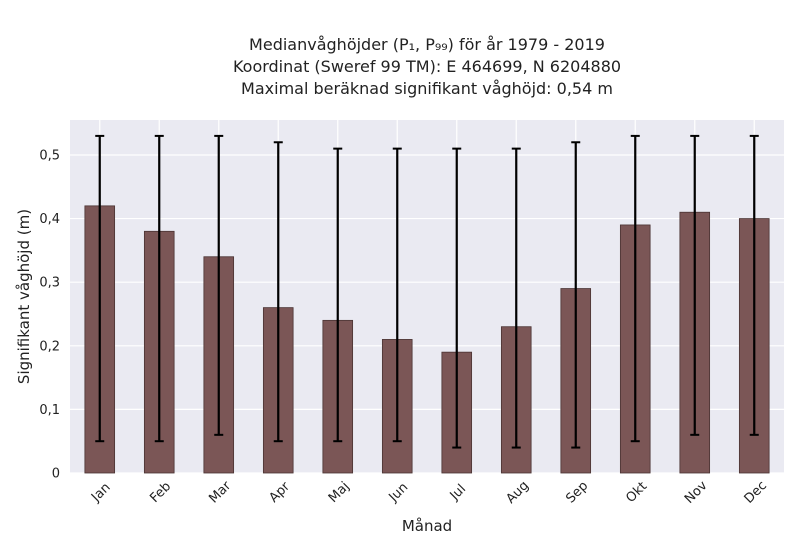 The image size is (800, 550). What do you see at coordinates (56, 474) in the screenshot?
I see `y-tick-label: 0` at bounding box center [56, 474].